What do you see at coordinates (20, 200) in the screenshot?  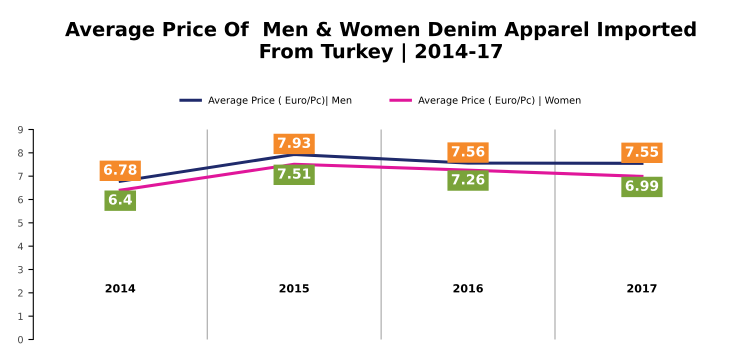 I see `y-tick-label: 6` at bounding box center [20, 200].